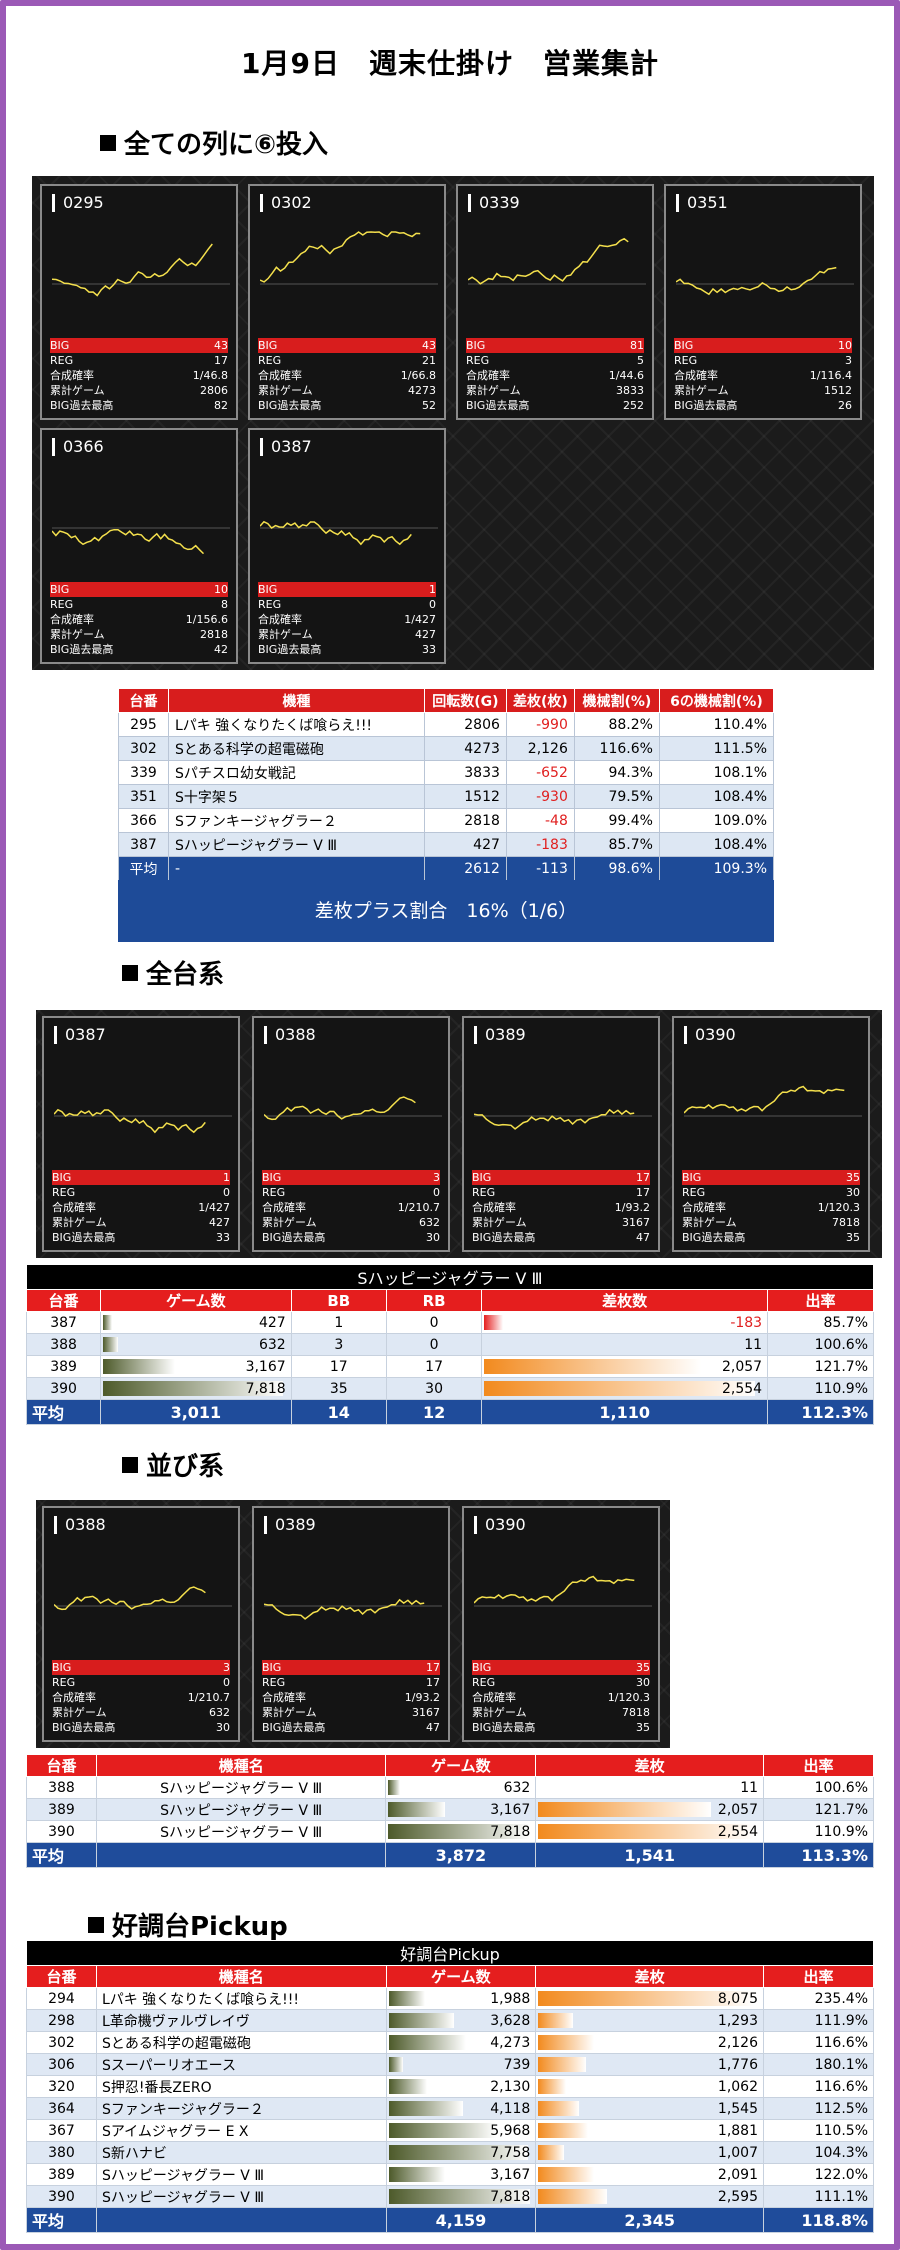 This screenshot has height=2250, width=900. I want to click on section4-heading: 好調台Pickup, so click(188, 1924).